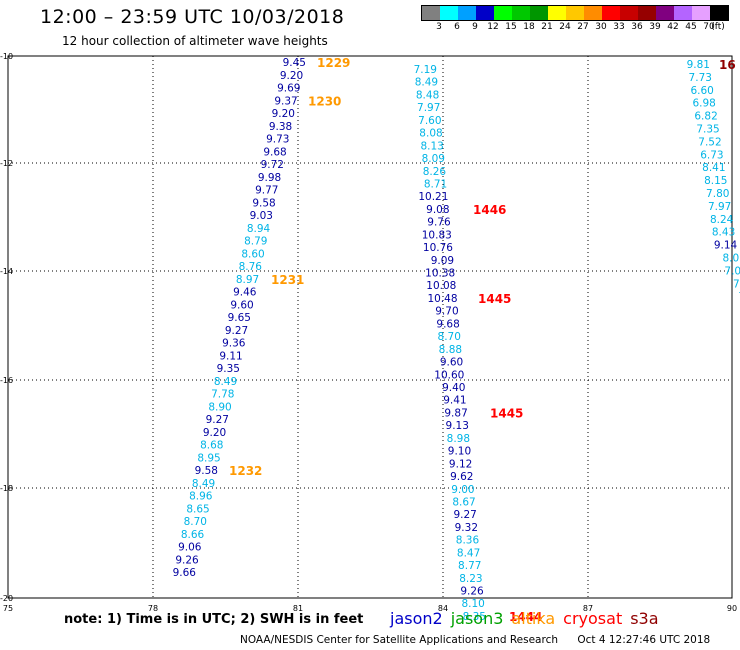 Image resolution: width=740 pixels, height=650 pixels. Describe the element at coordinates (201, 497) in the screenshot. I see `wave-height-value: 8.96` at that location.